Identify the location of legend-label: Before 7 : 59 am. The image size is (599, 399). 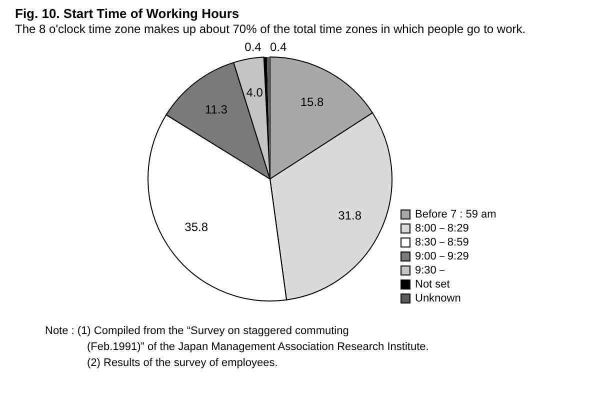
(455, 214).